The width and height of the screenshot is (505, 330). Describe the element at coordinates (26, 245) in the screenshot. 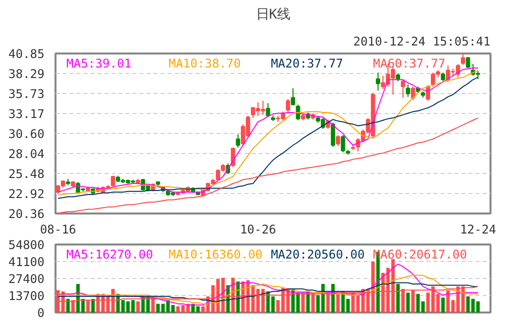

I see `y-tick-label: 54800` at that location.